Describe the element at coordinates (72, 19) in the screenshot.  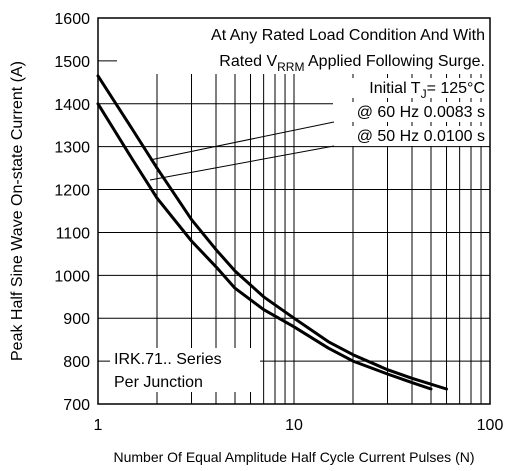
I see `y-tick-label: 1600` at that location.